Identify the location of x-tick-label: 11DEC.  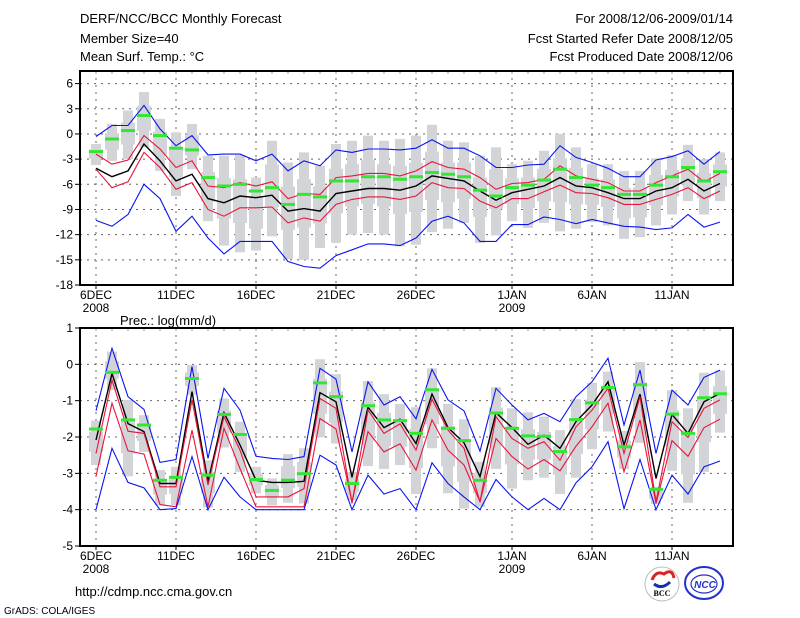
(176, 295).